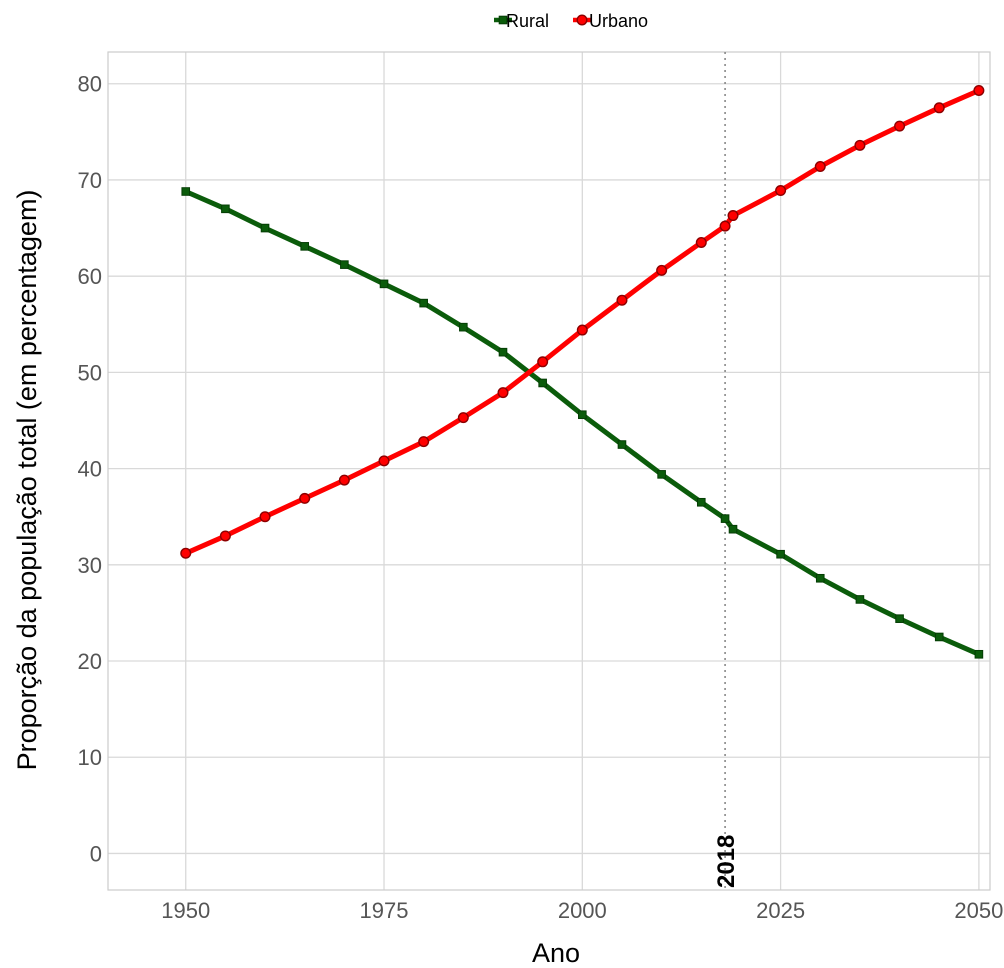 Image resolution: width=1004 pixels, height=968 pixels. Describe the element at coordinates (185, 910) in the screenshot. I see `x-tick-label: 1950` at that location.